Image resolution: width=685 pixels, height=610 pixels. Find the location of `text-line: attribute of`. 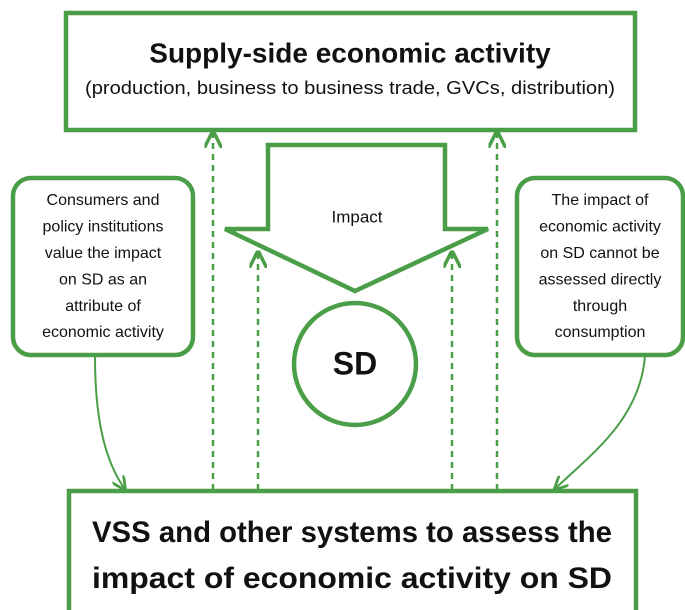

text-line: attribute of is located at coordinates (103, 306).